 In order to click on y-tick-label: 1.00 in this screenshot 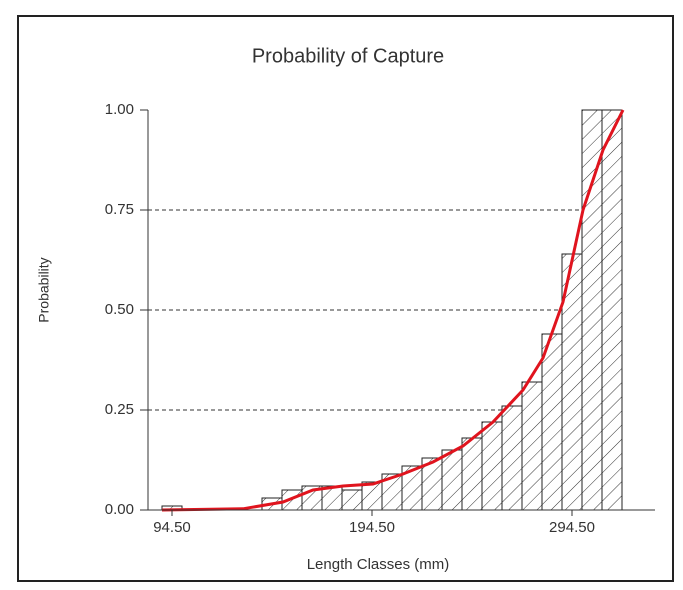, I will do `click(119, 109)`.